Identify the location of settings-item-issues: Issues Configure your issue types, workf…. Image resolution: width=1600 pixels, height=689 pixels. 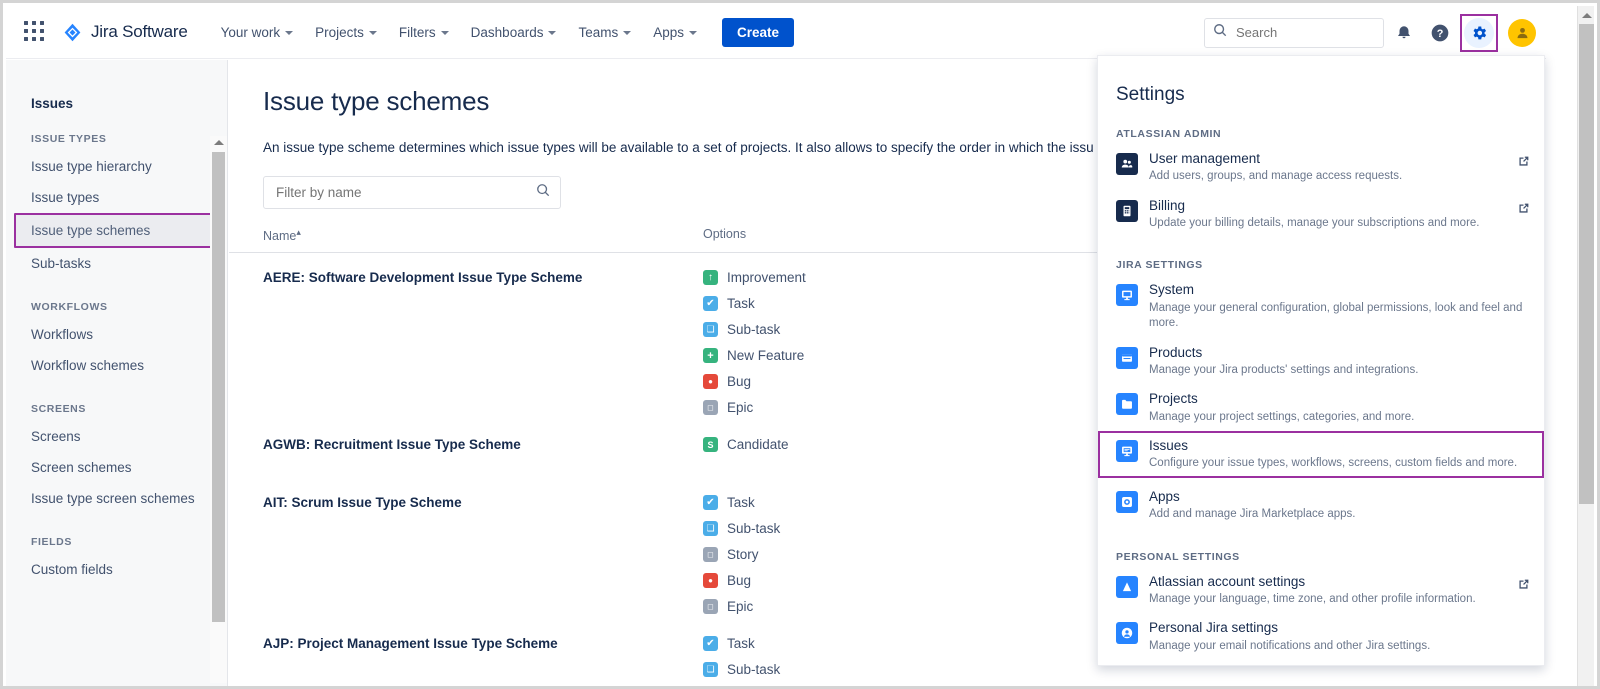
(1321, 454).